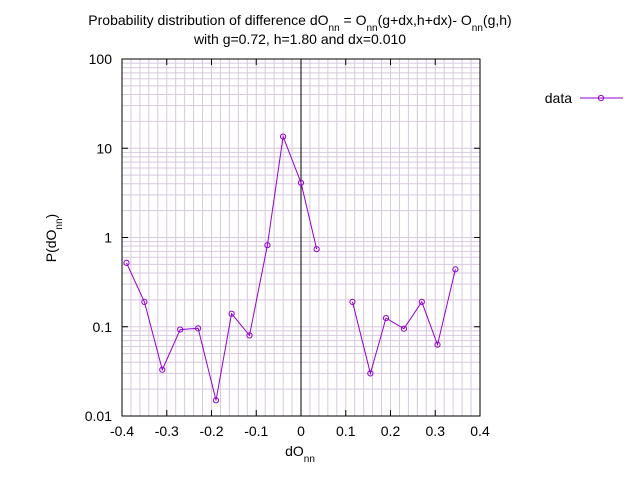 The height and width of the screenshot is (480, 640). Describe the element at coordinates (167, 431) in the screenshot. I see `x-tick-label: -0.3` at that location.